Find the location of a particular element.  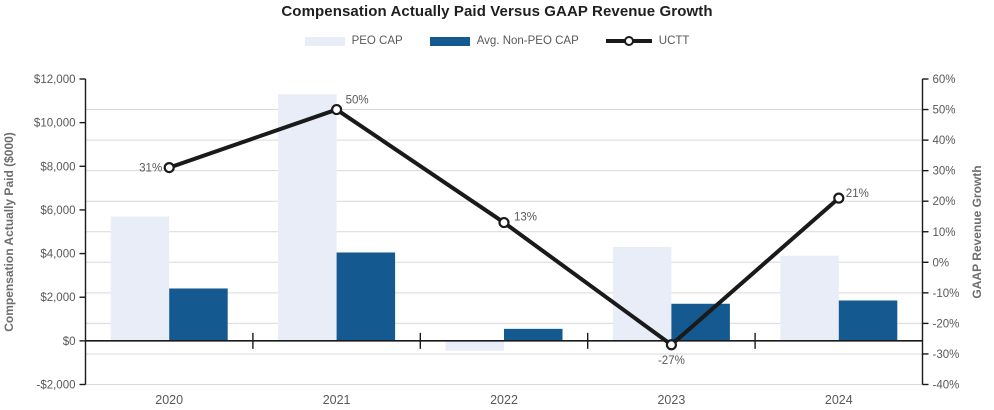

right-axis-tick-label: 40% is located at coordinates (944, 141).